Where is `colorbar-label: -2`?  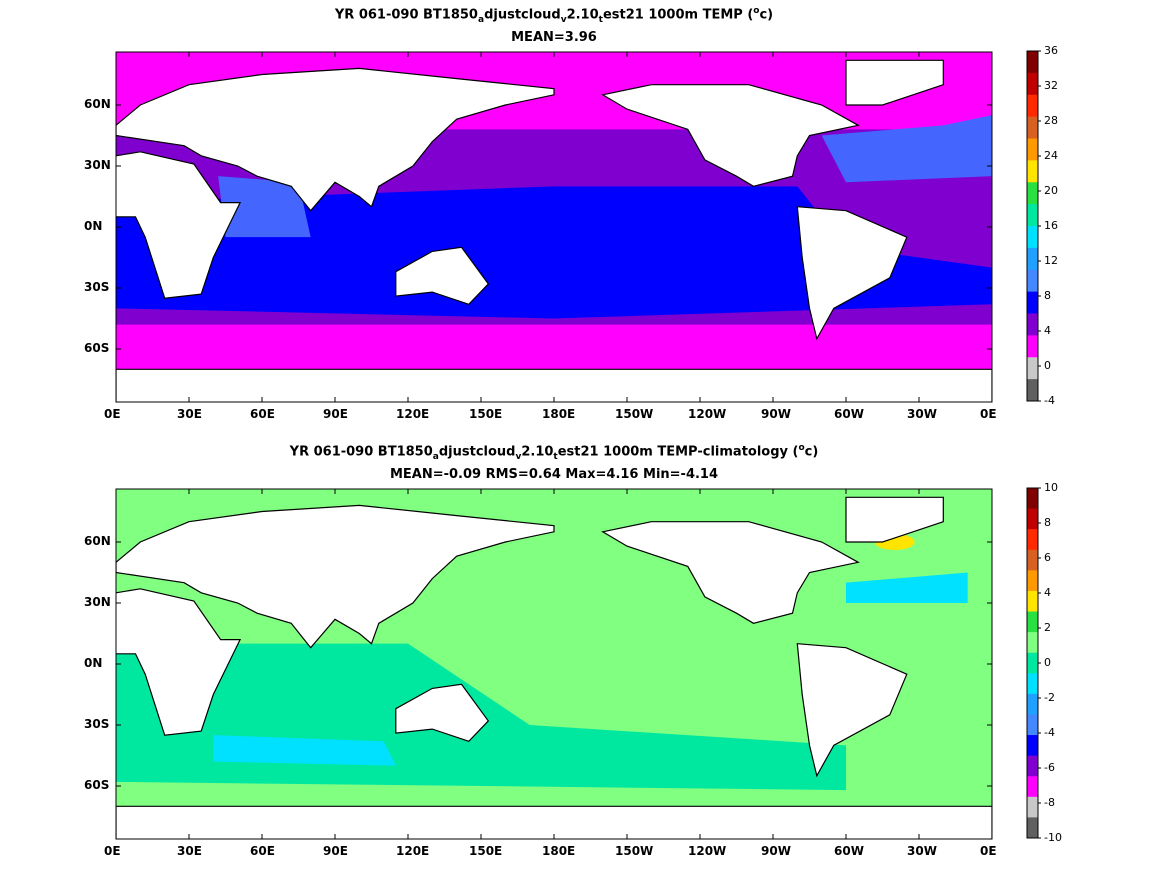 colorbar-label: -2 is located at coordinates (1049, 697).